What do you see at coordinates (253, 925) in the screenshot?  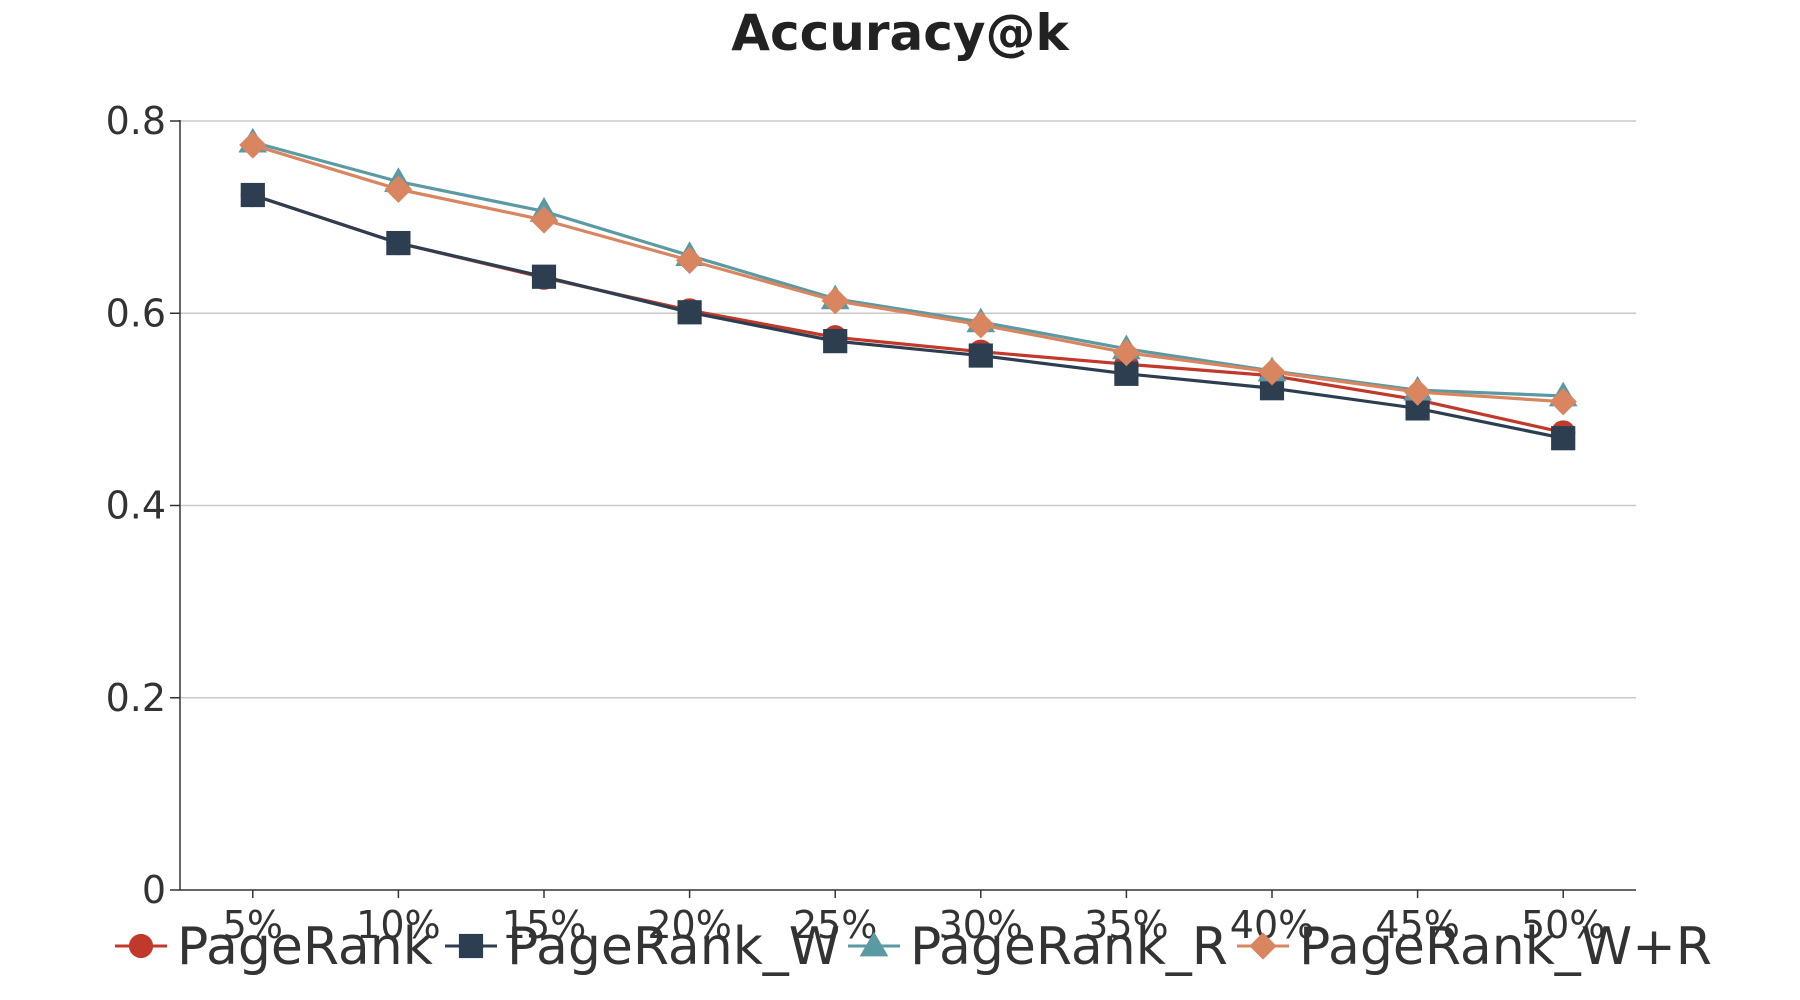 I see `x-tick-label: 5%` at bounding box center [253, 925].